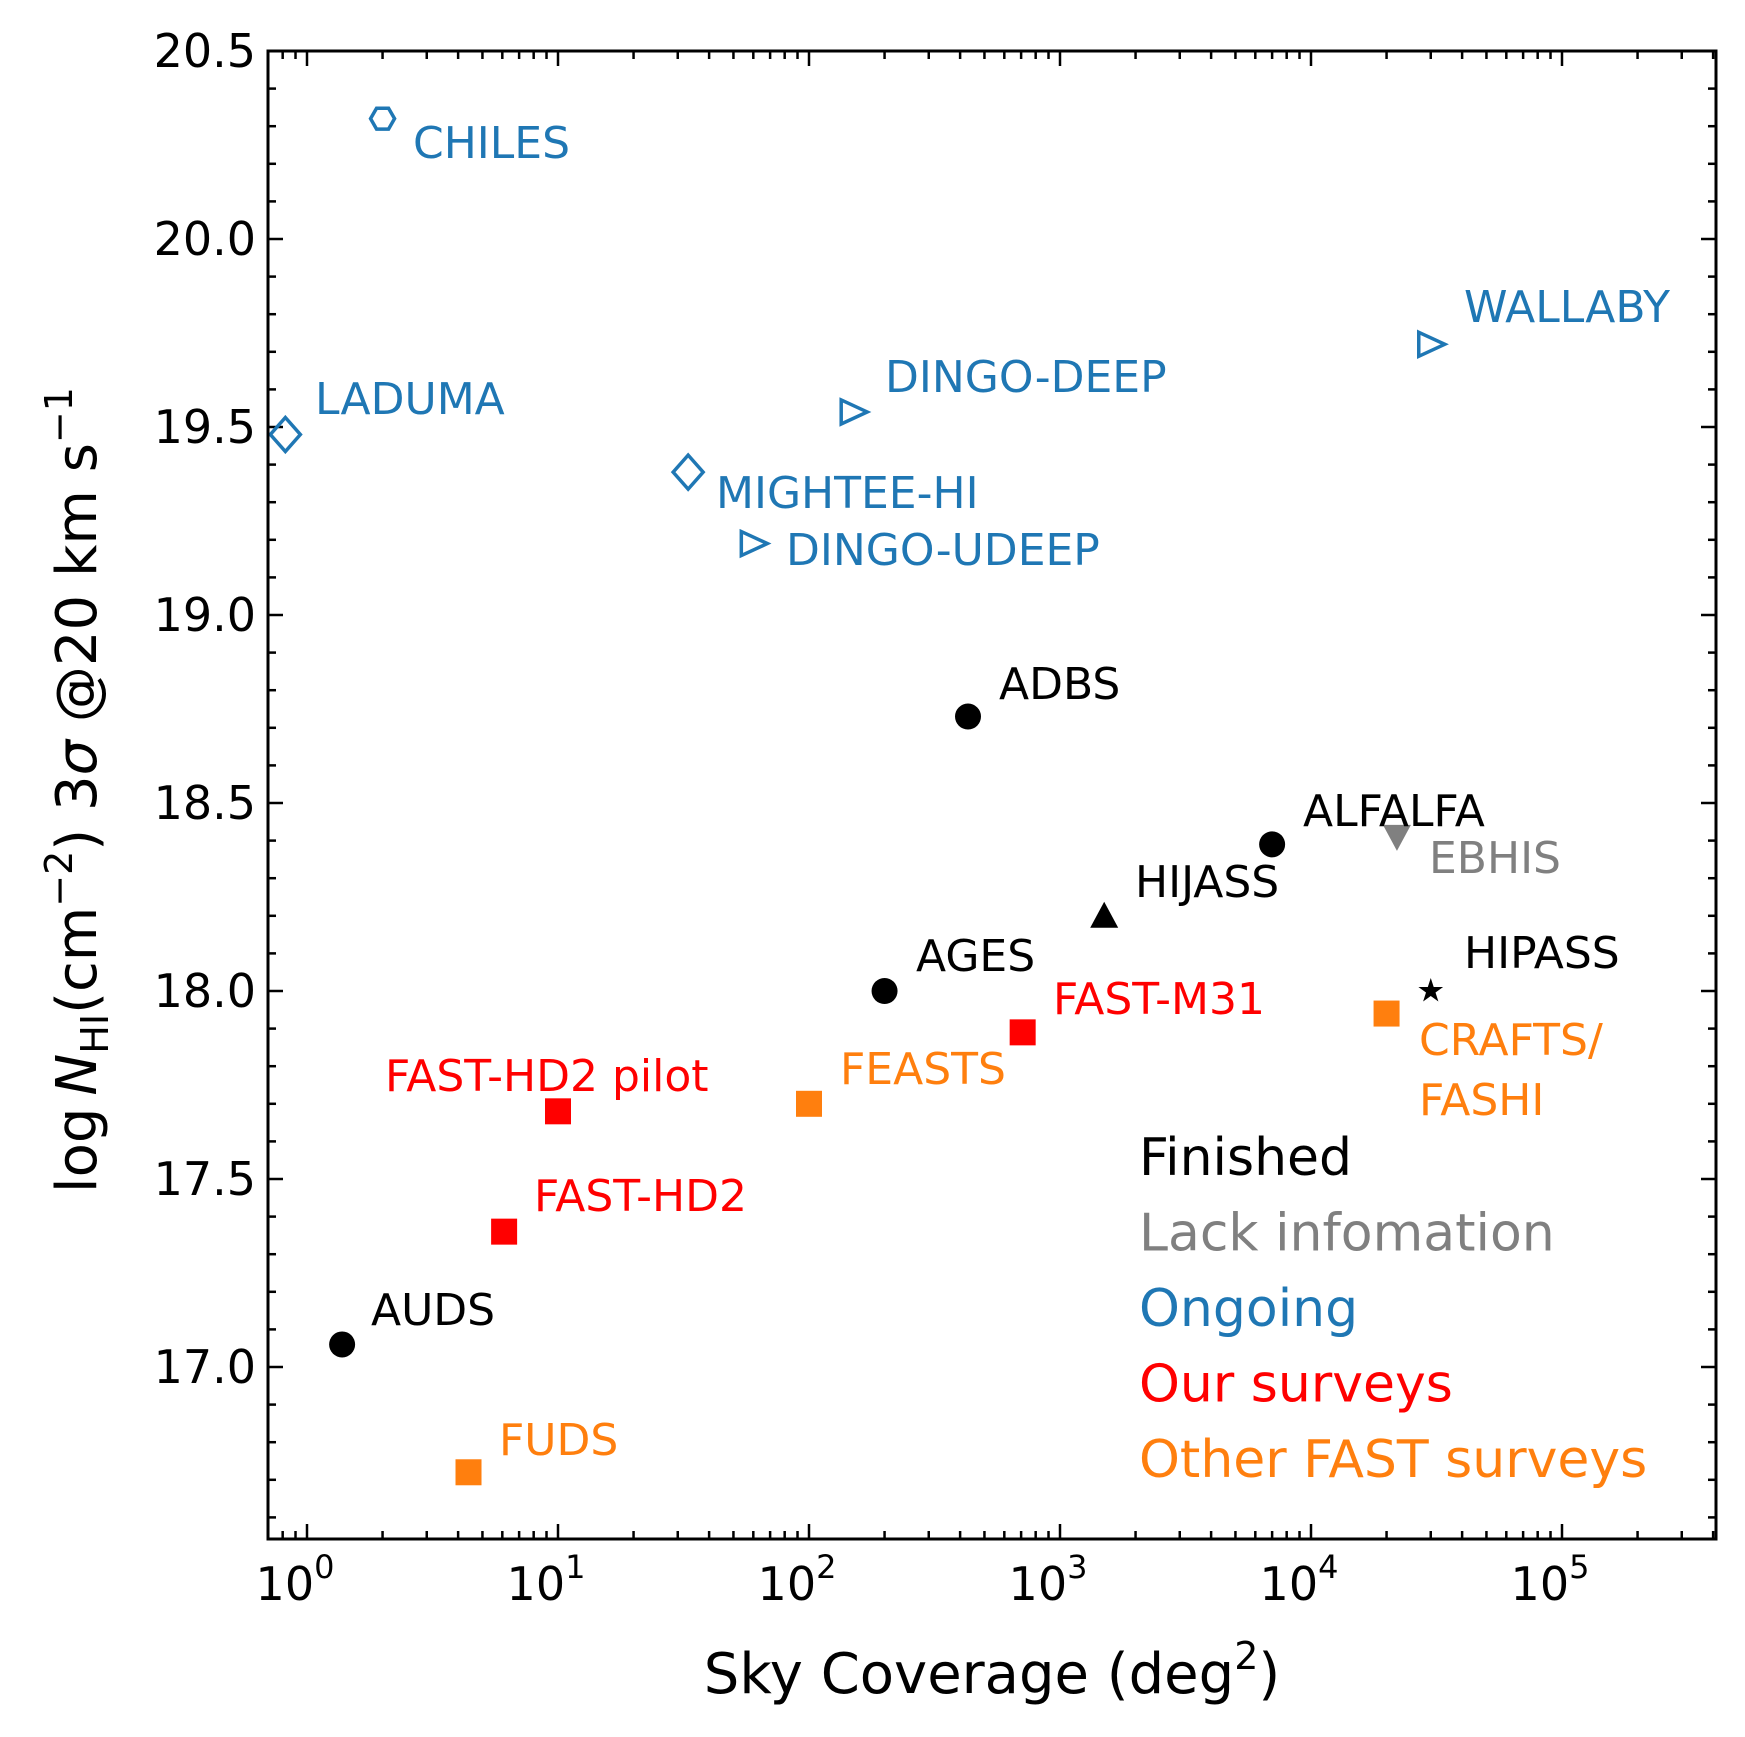 This screenshot has width=1745, height=1737. What do you see at coordinates (205, 427) in the screenshot?
I see `y-tick-label: 19.5` at bounding box center [205, 427].